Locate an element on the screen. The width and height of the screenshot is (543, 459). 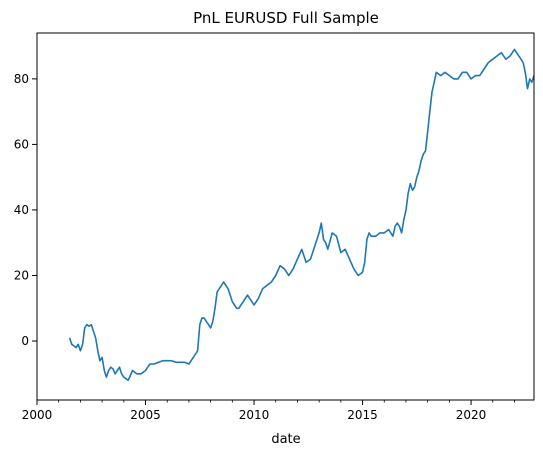
x-axis: 2000 2005 2010 2015 2020 is located at coordinates (268, 411).